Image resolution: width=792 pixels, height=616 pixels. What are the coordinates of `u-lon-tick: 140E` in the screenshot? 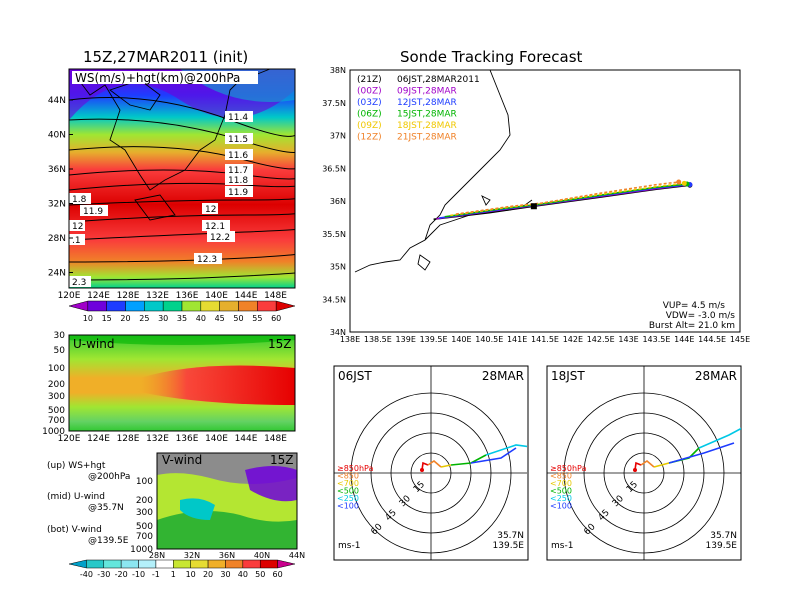 It's located at (216, 439).